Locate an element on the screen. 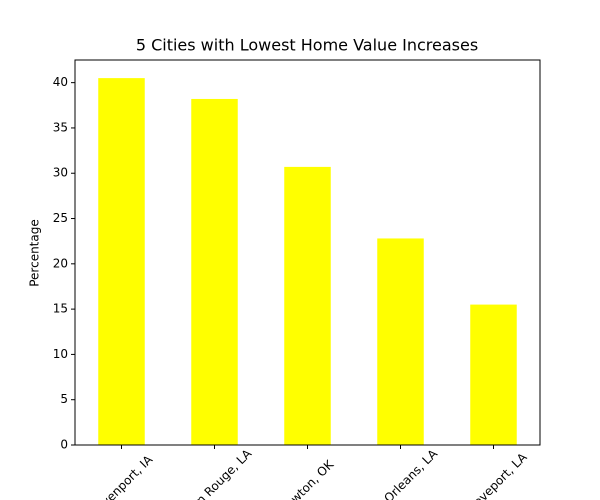 Image resolution: width=600 pixels, height=500 pixels. x-tick-label: Baton Rouge, LA is located at coordinates (214, 473).